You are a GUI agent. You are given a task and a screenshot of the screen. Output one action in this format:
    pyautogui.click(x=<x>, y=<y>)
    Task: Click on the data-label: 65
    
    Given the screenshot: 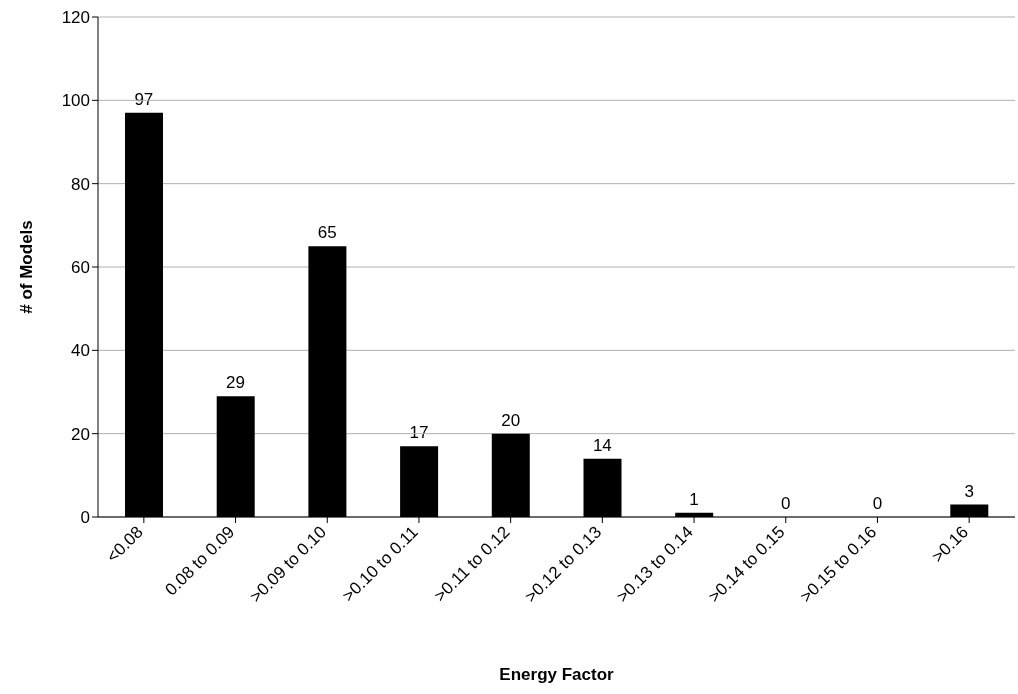 What is the action you would take?
    pyautogui.click(x=327, y=233)
    